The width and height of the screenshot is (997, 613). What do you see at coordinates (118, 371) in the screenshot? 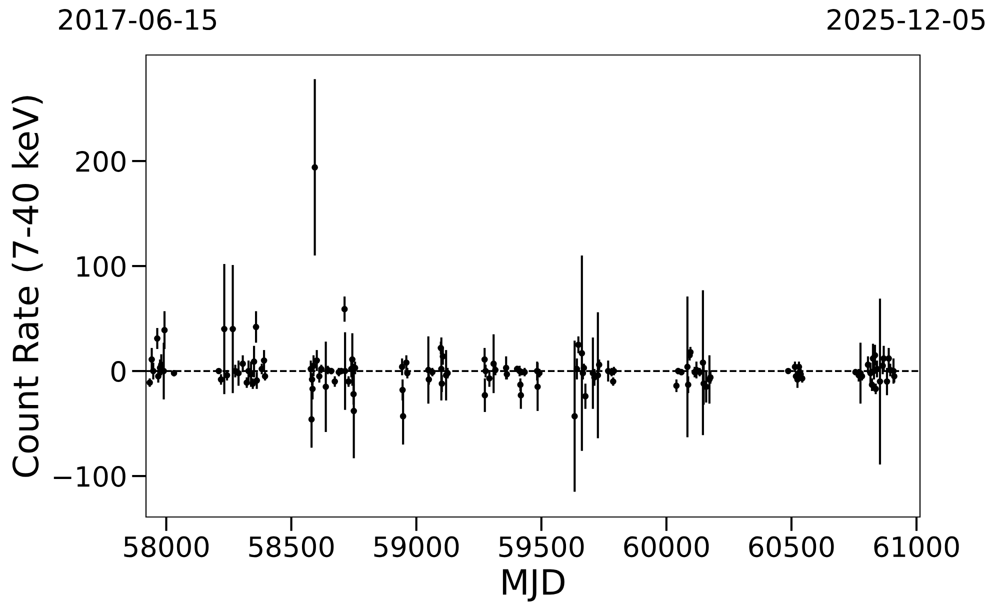
I see `y-tick-label: 0` at bounding box center [118, 371].